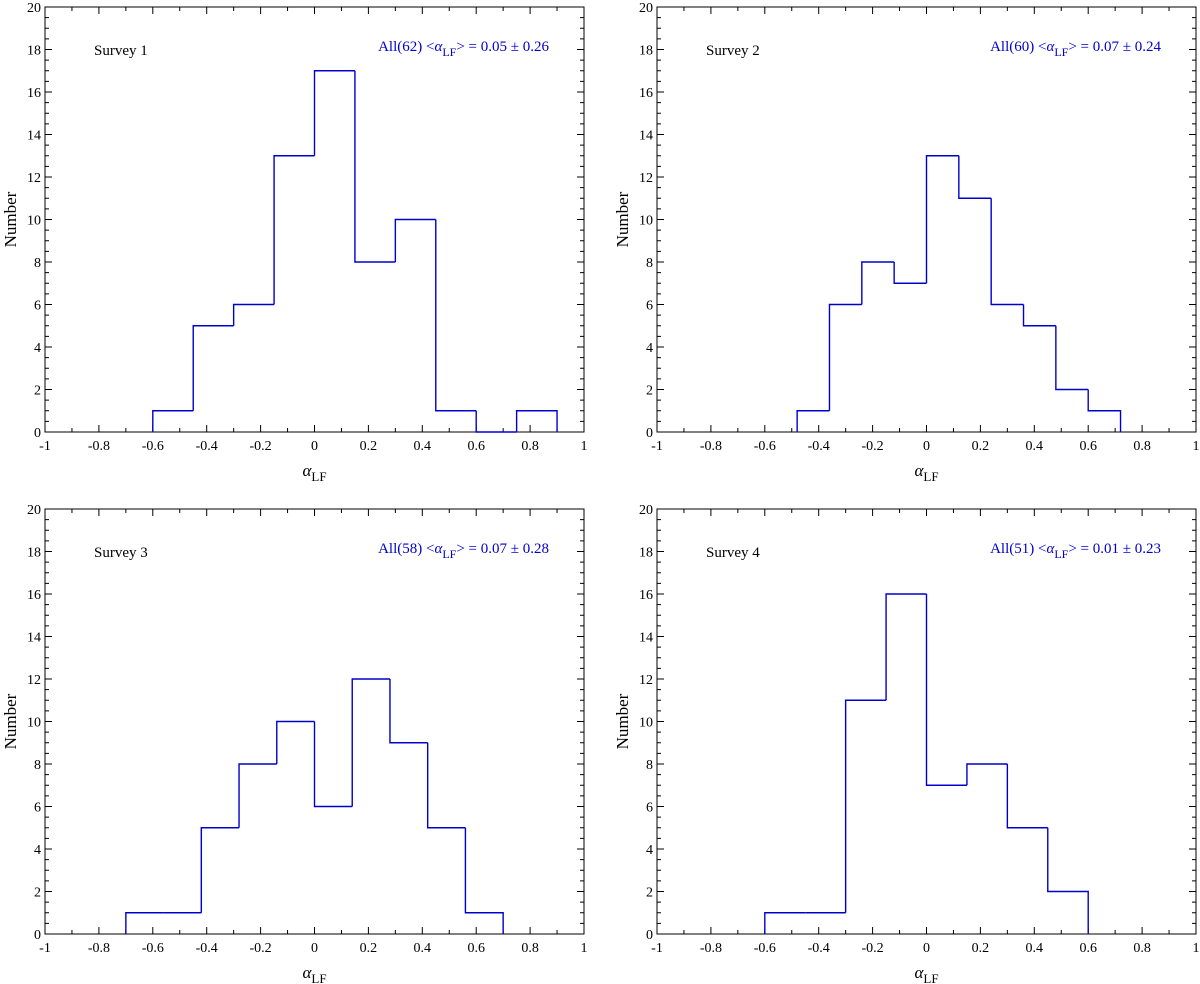  Describe the element at coordinates (1018, 47) in the screenshot. I see `annotation-prefix: All(60) <` at that location.